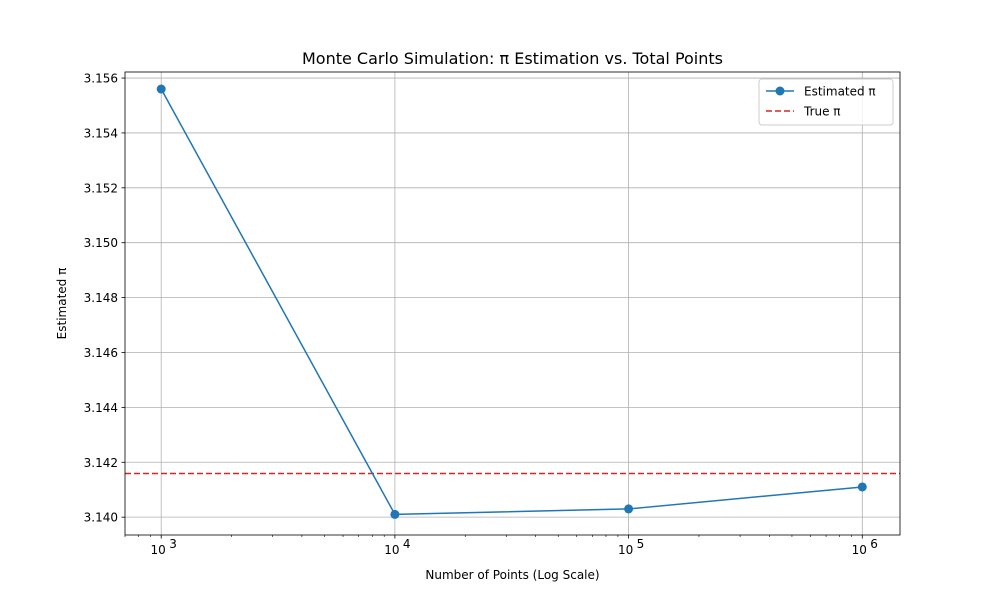 Image resolution: width=1000 pixels, height=600 pixels. I want to click on y-tick-label: 3.156, so click(101, 79).